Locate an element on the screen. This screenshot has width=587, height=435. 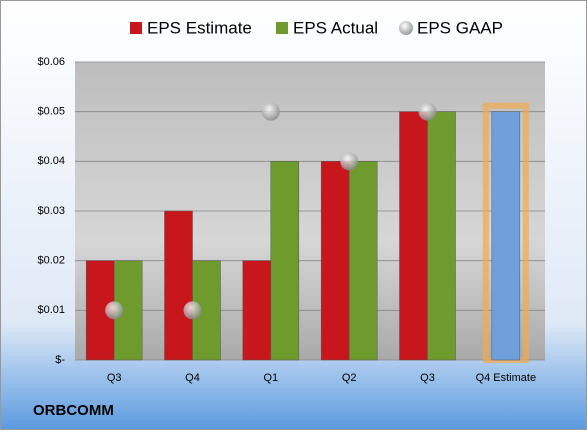
y-tick-label: $0.02 is located at coordinates (51, 261).